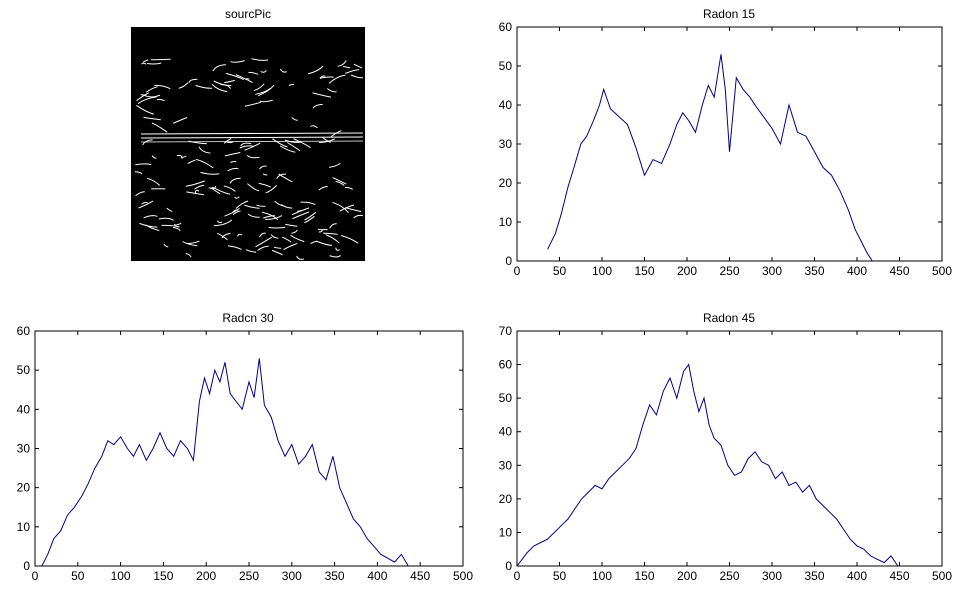  What do you see at coordinates (942, 576) in the screenshot?
I see `x-tick-label: 500` at bounding box center [942, 576].